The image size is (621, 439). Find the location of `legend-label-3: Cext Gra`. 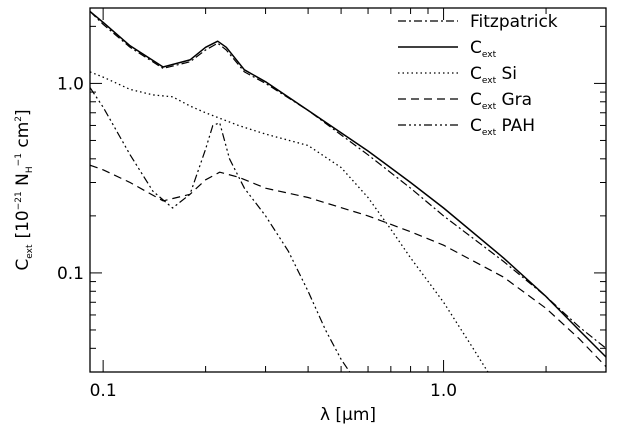

legend-label-3: Cext Gra is located at coordinates (501, 101).